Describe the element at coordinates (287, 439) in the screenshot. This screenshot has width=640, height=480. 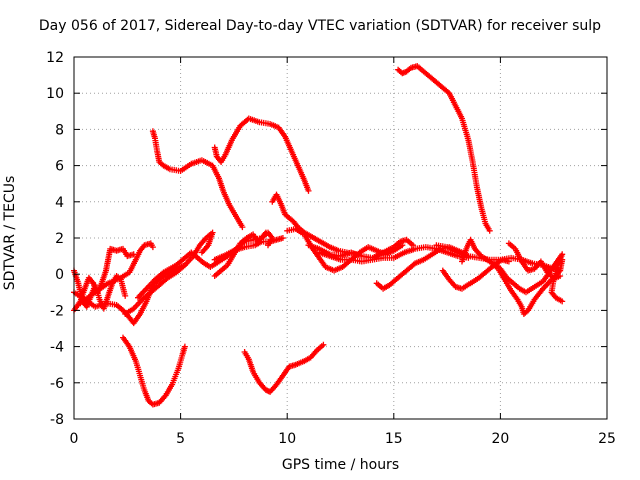
I see `x-tick-label-2: 10` at that location.